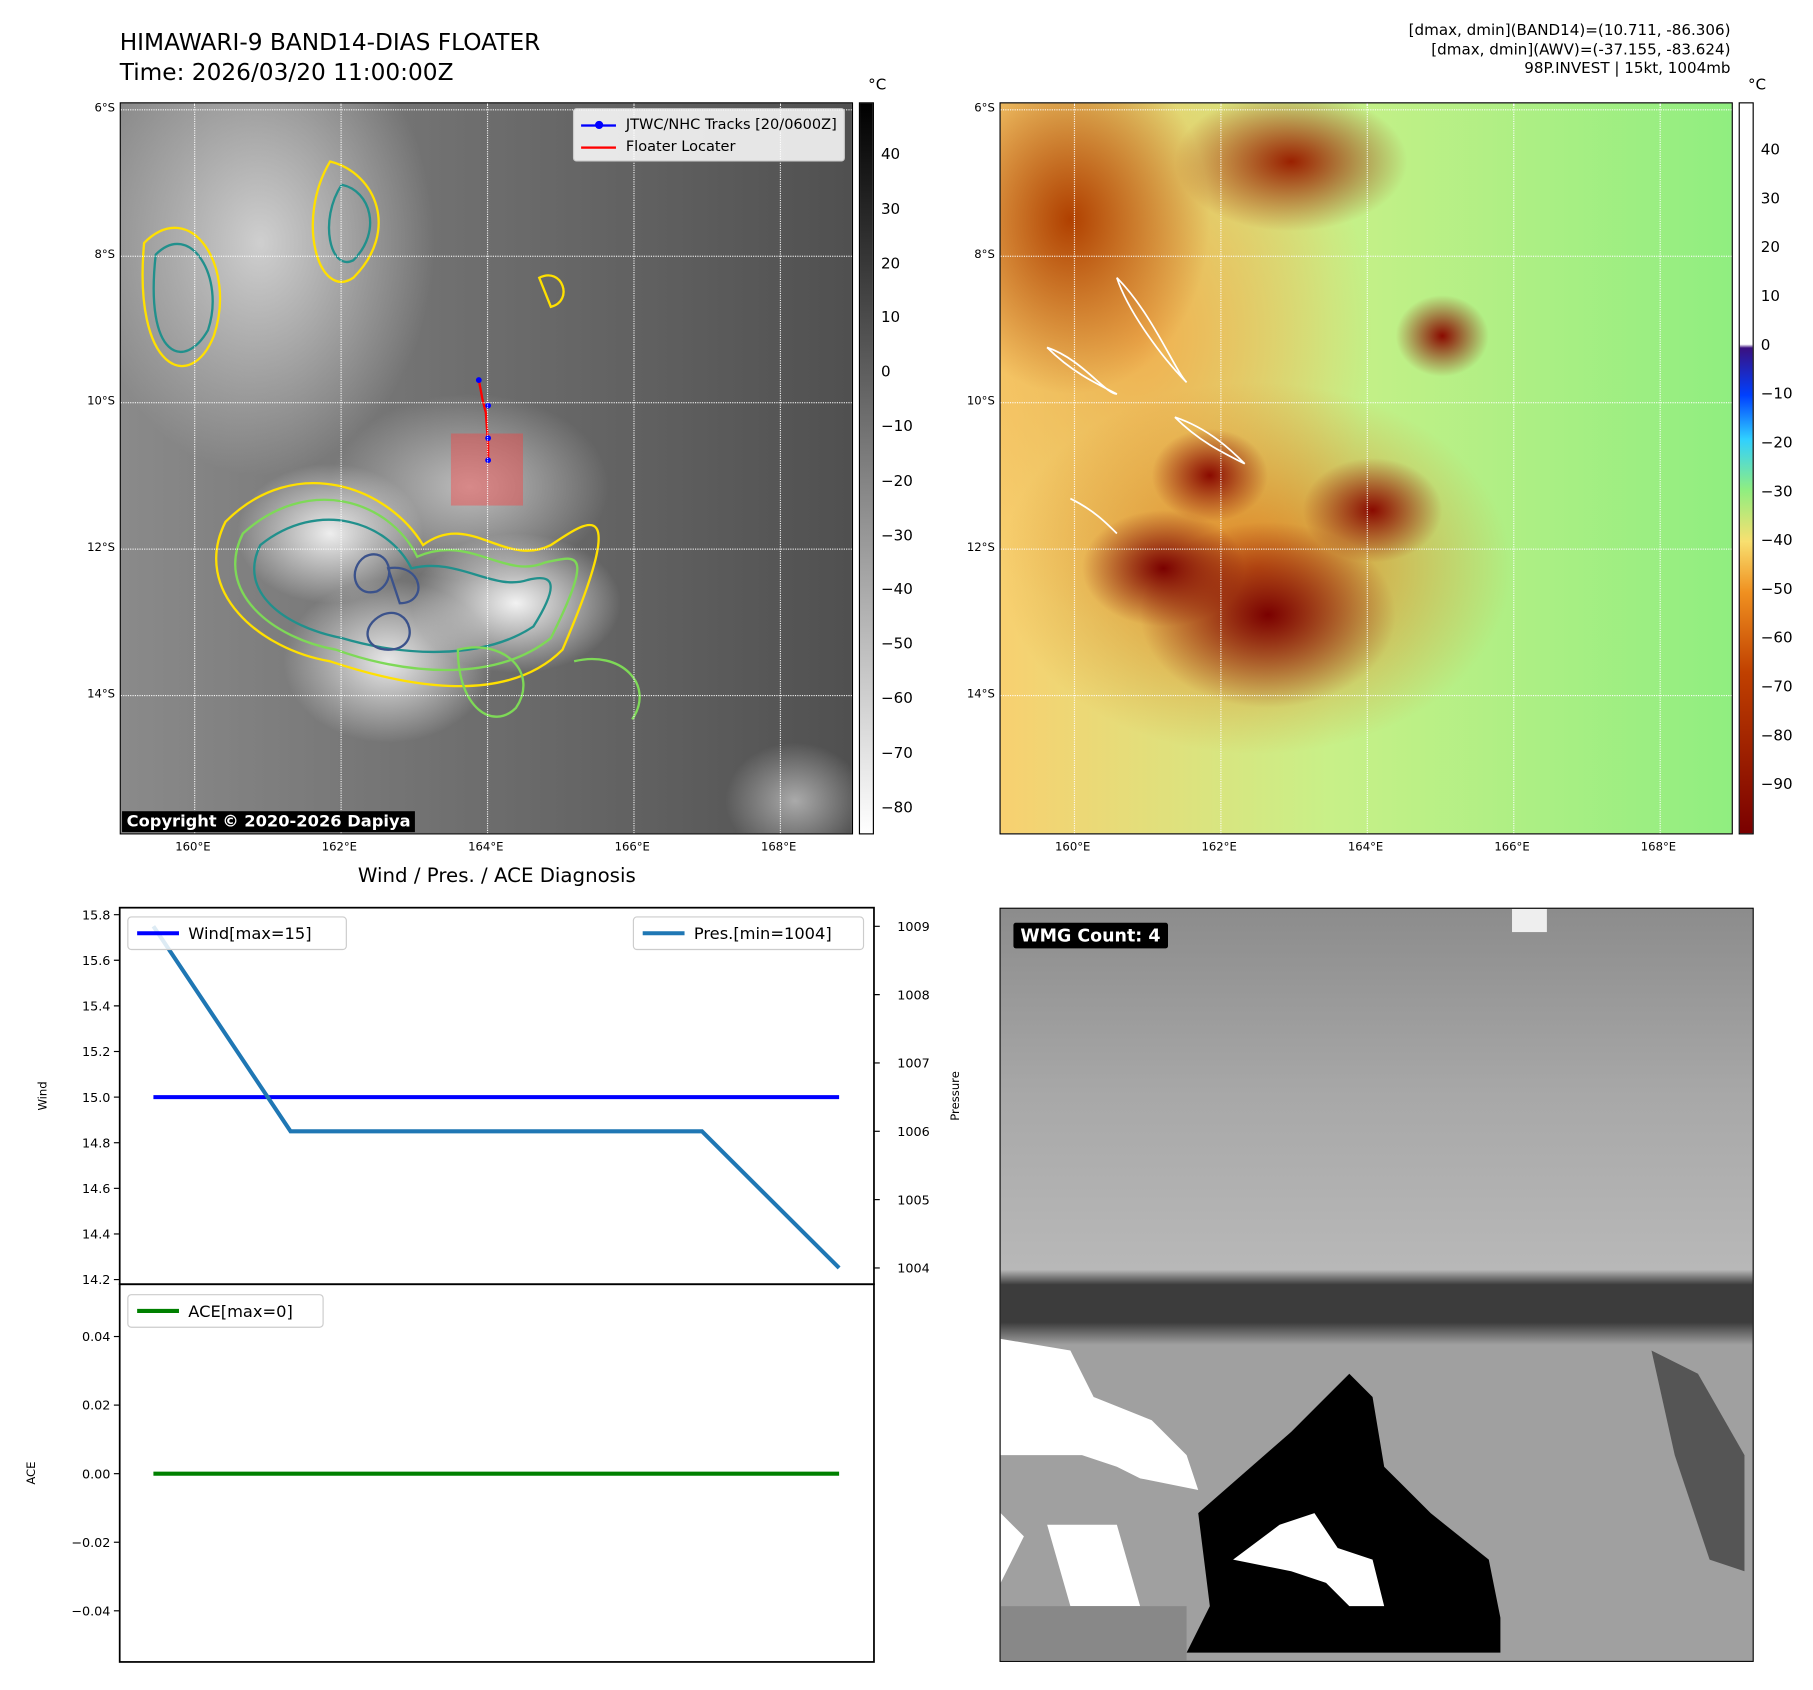 The width and height of the screenshot is (1813, 1690). Describe the element at coordinates (1776, 394) in the screenshot. I see `right-colorbar-tick: −10` at that location.